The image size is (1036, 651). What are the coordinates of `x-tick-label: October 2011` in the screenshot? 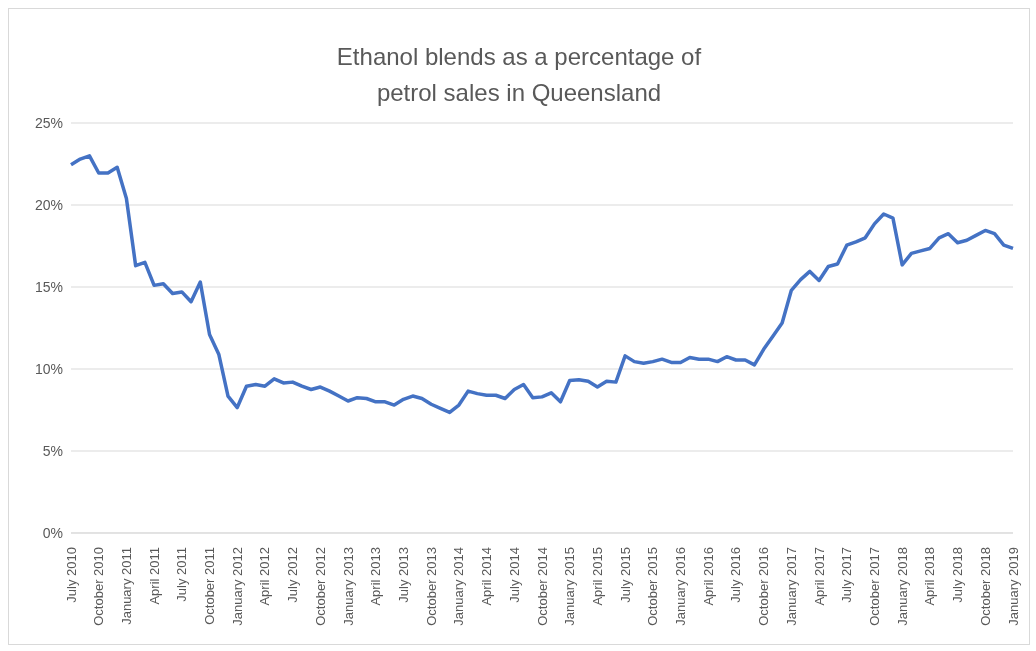 It's located at (210, 586).